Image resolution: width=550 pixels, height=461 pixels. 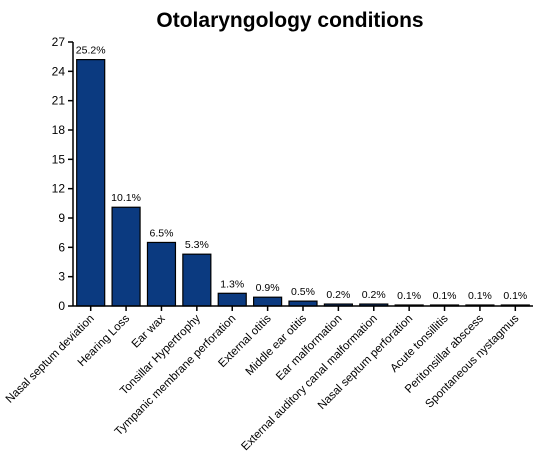 I want to click on x-tick-label: Middle ear otitis, so click(x=277, y=345).